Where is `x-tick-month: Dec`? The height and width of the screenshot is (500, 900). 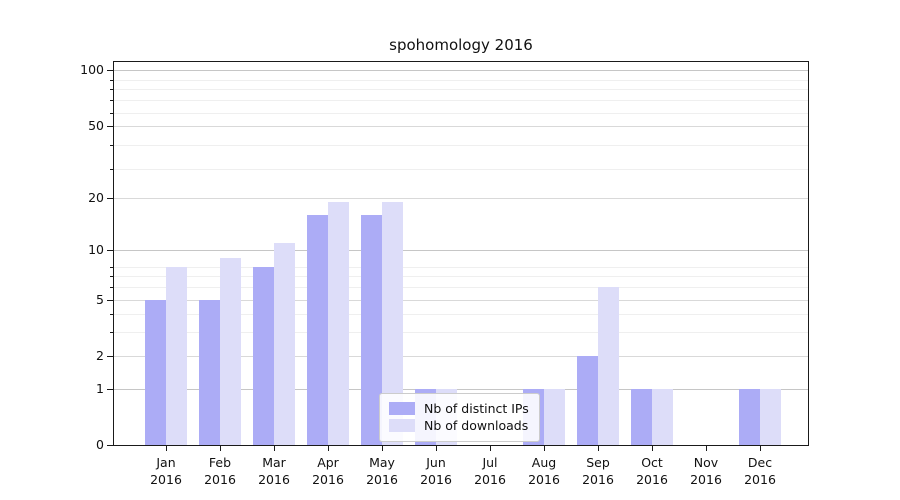 x-tick-month: Dec is located at coordinates (760, 462).